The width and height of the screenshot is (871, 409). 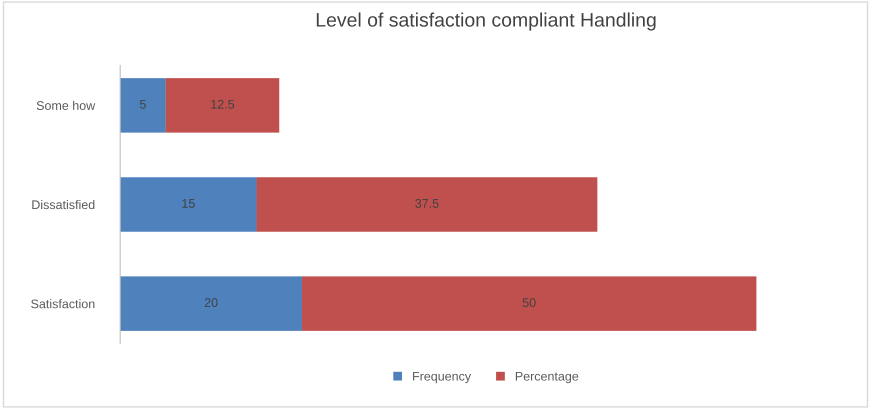 I want to click on data-label: 37.5, so click(x=427, y=203).